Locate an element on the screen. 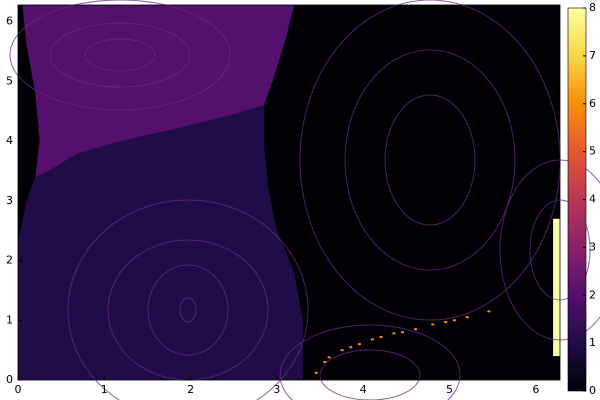 This screenshot has height=400, width=600. colorbar-tick-label: 4 is located at coordinates (592, 199).